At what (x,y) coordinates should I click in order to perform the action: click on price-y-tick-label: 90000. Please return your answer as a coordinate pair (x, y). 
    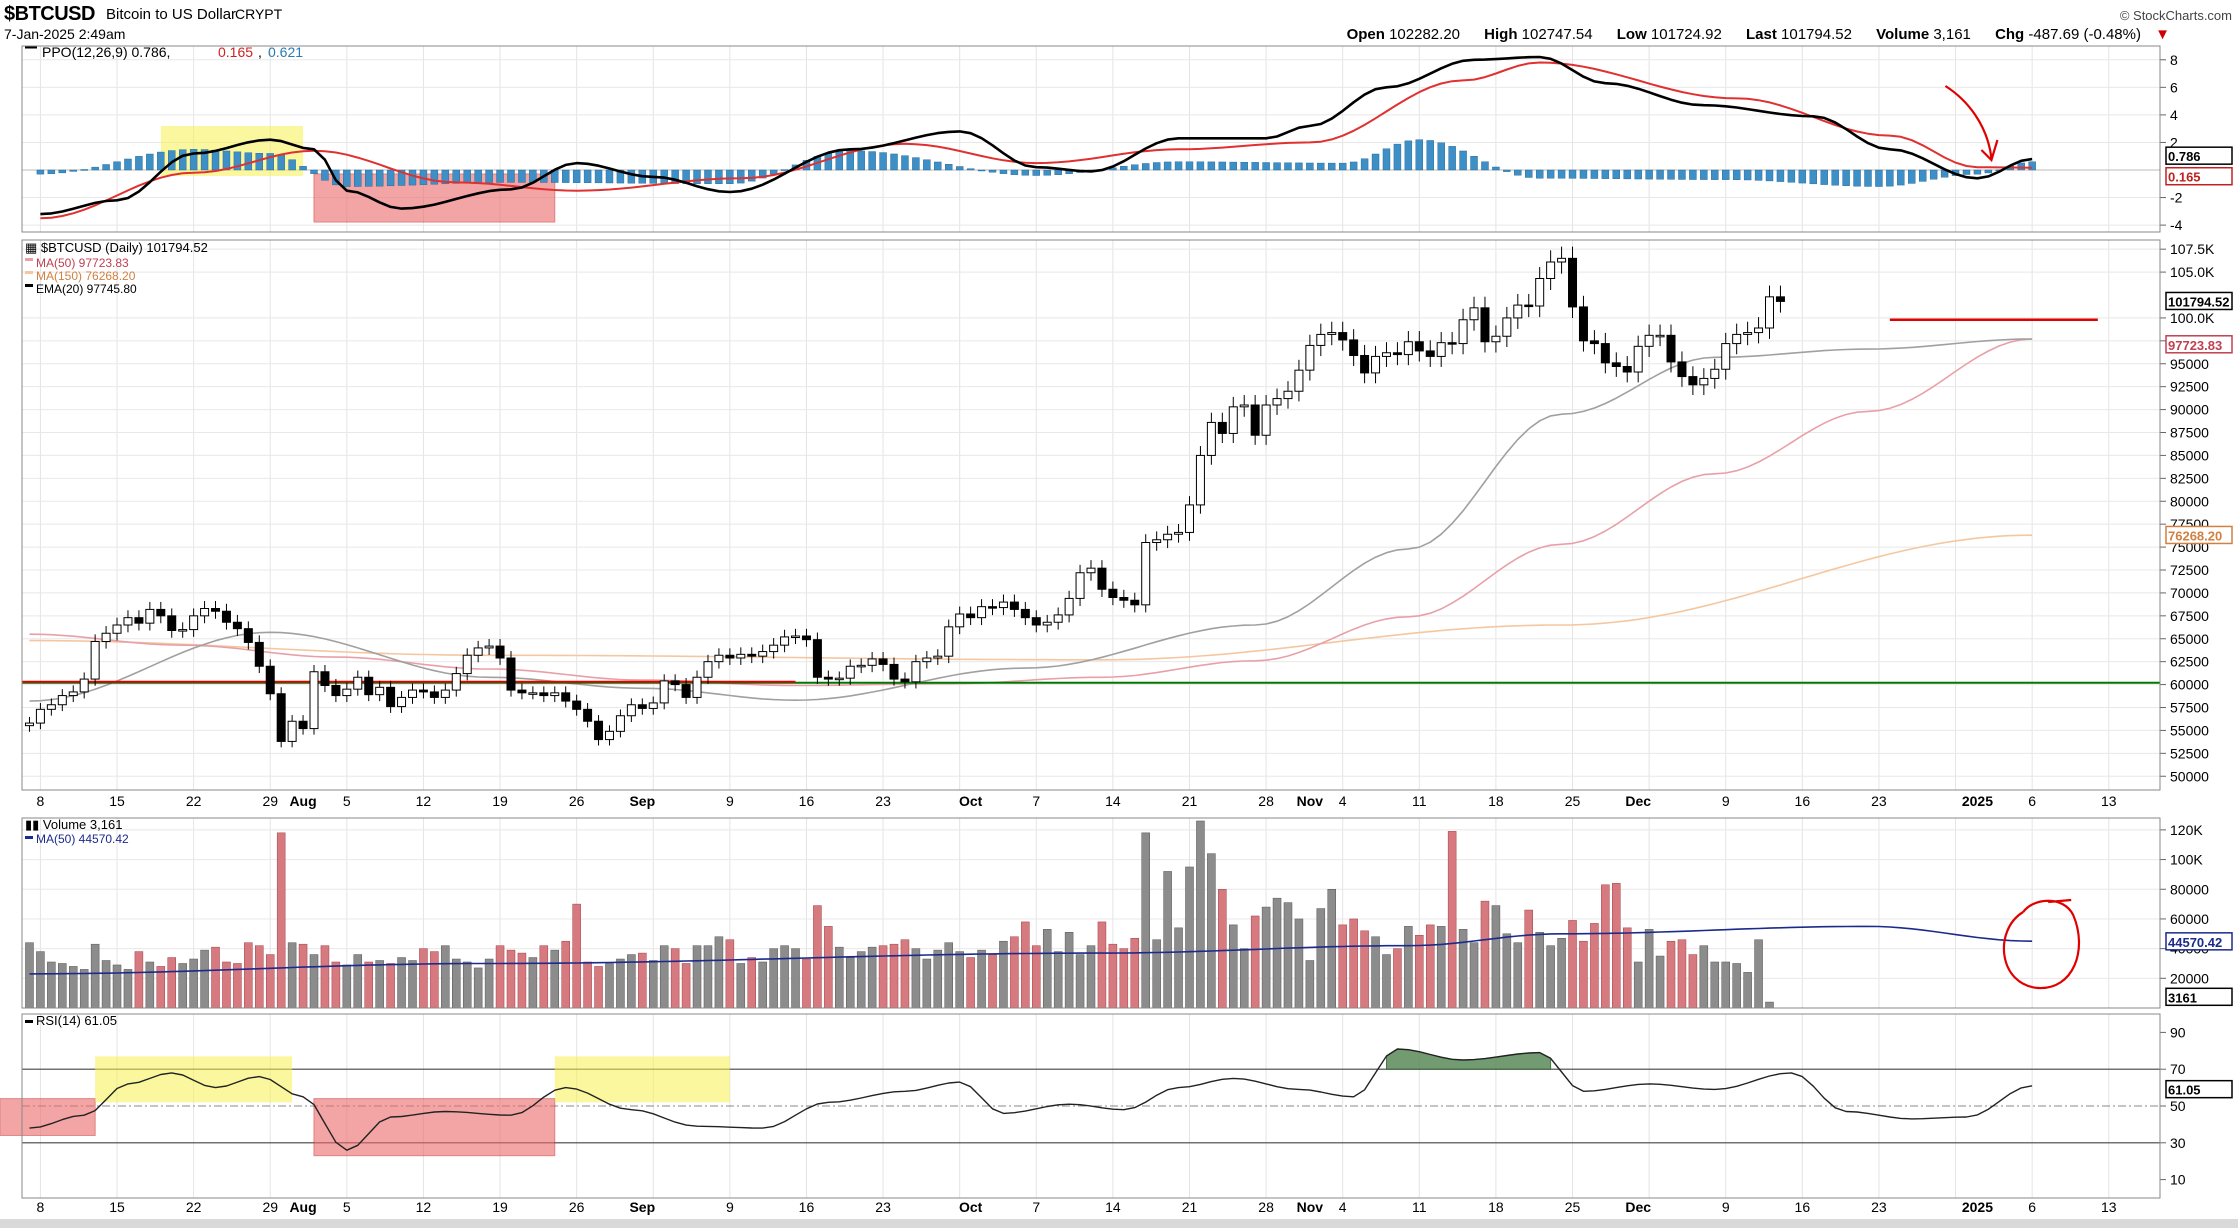
    Looking at the image, I should click on (2189, 410).